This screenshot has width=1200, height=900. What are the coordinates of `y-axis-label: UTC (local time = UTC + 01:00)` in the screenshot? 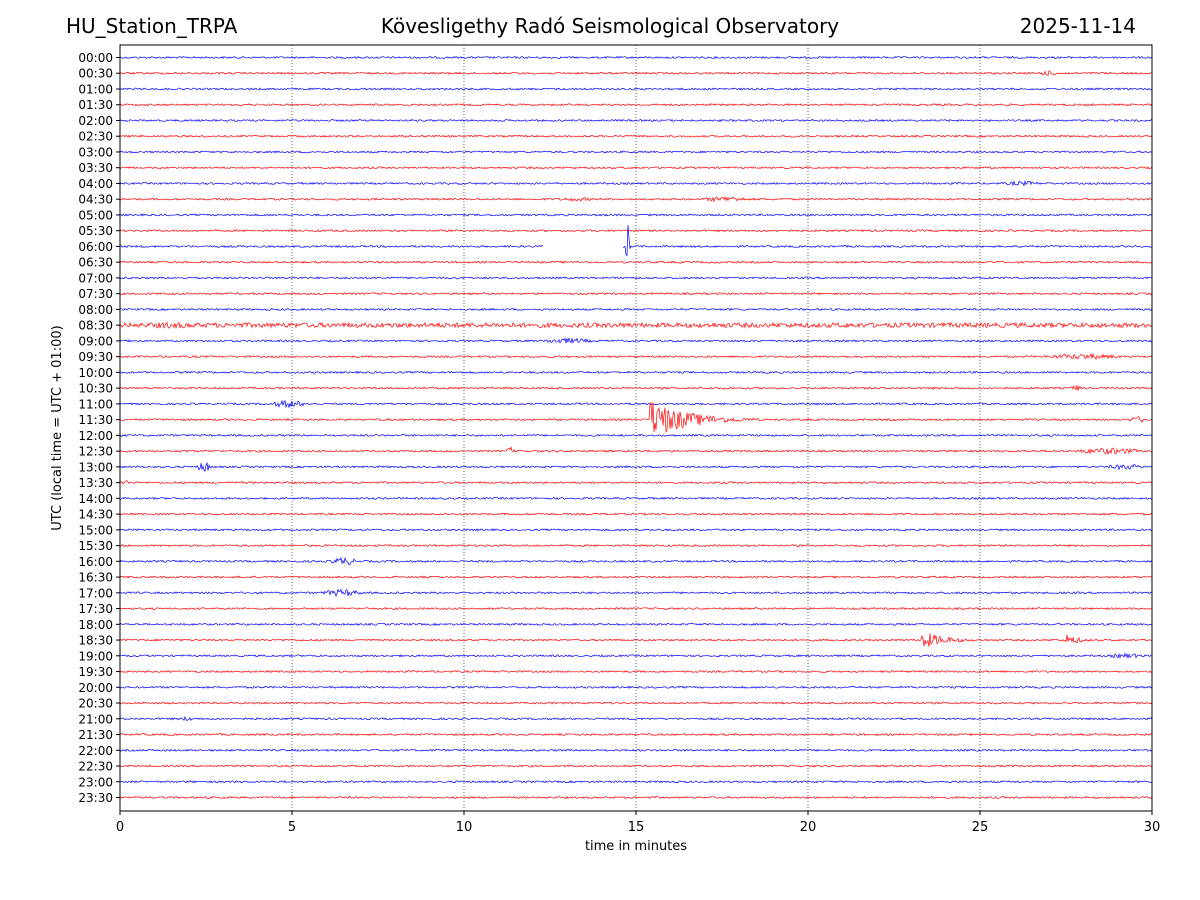 It's located at (57, 427).